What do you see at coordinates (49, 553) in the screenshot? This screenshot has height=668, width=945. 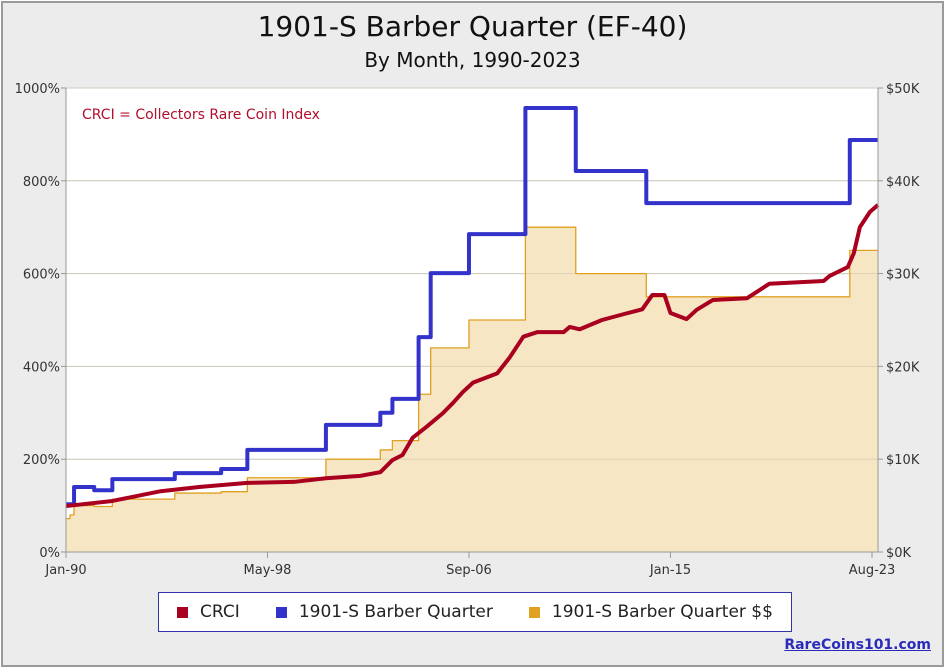 I see `y-left-tick-label: 0%` at bounding box center [49, 553].